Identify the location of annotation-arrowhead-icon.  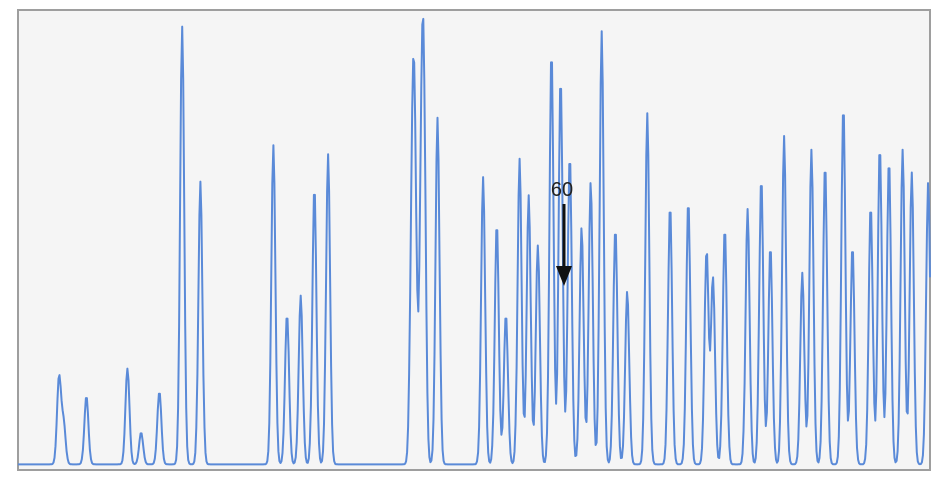
(564, 276).